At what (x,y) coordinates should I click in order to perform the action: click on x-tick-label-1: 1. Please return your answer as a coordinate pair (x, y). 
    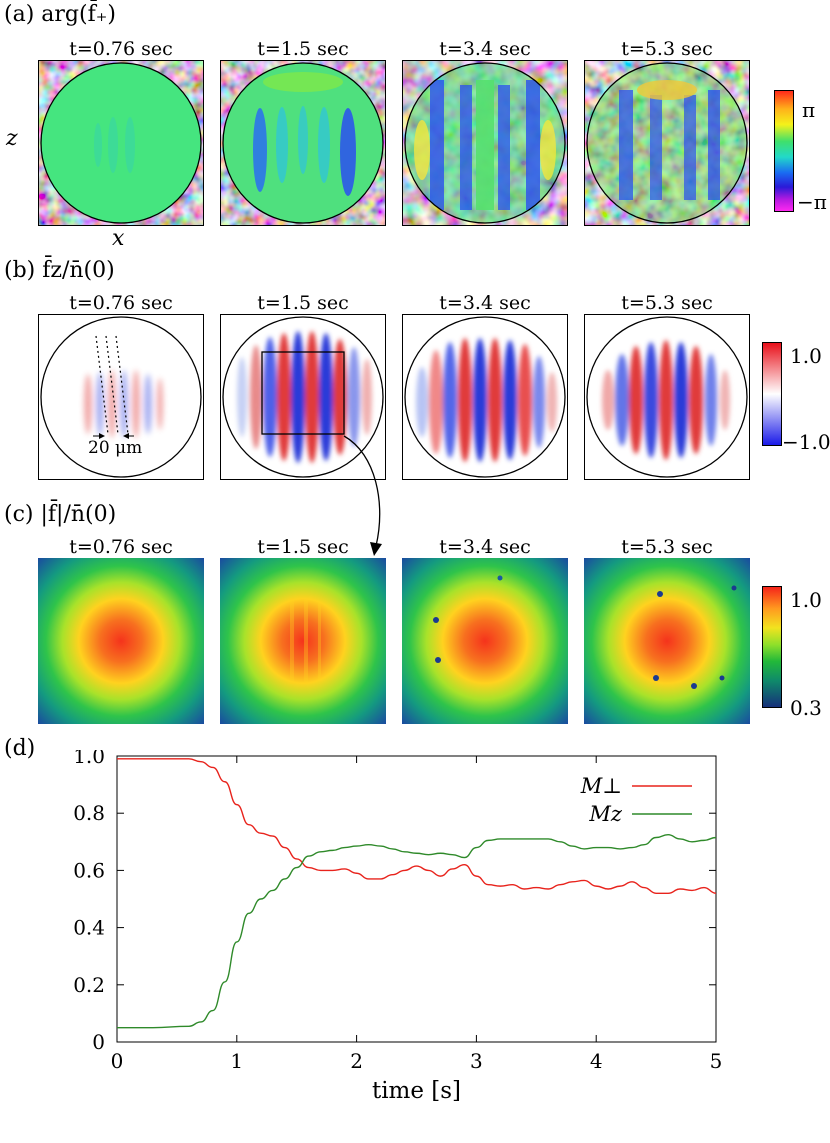
    Looking at the image, I should click on (236, 1061).